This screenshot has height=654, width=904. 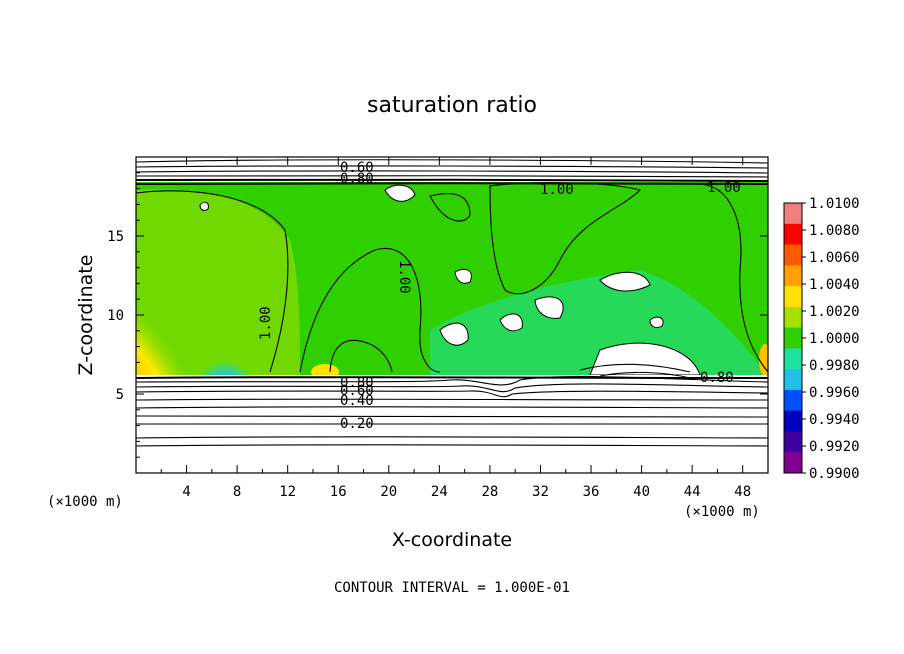 I want to click on x-tick-label: 20, so click(x=388, y=492).